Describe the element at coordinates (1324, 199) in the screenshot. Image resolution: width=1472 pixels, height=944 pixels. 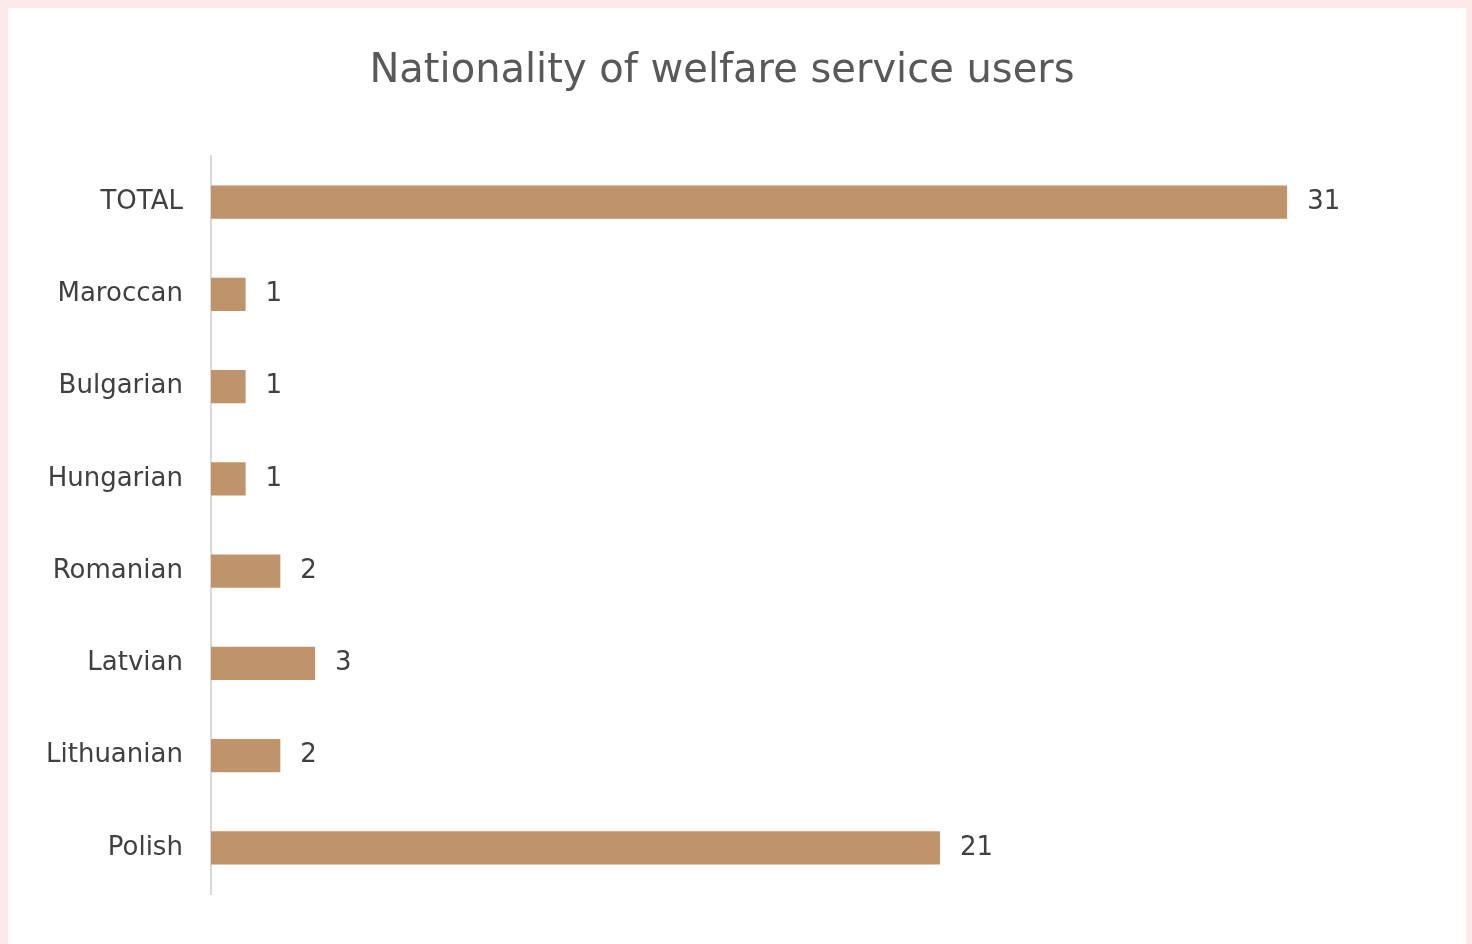
I see `data-label: 31` at that location.